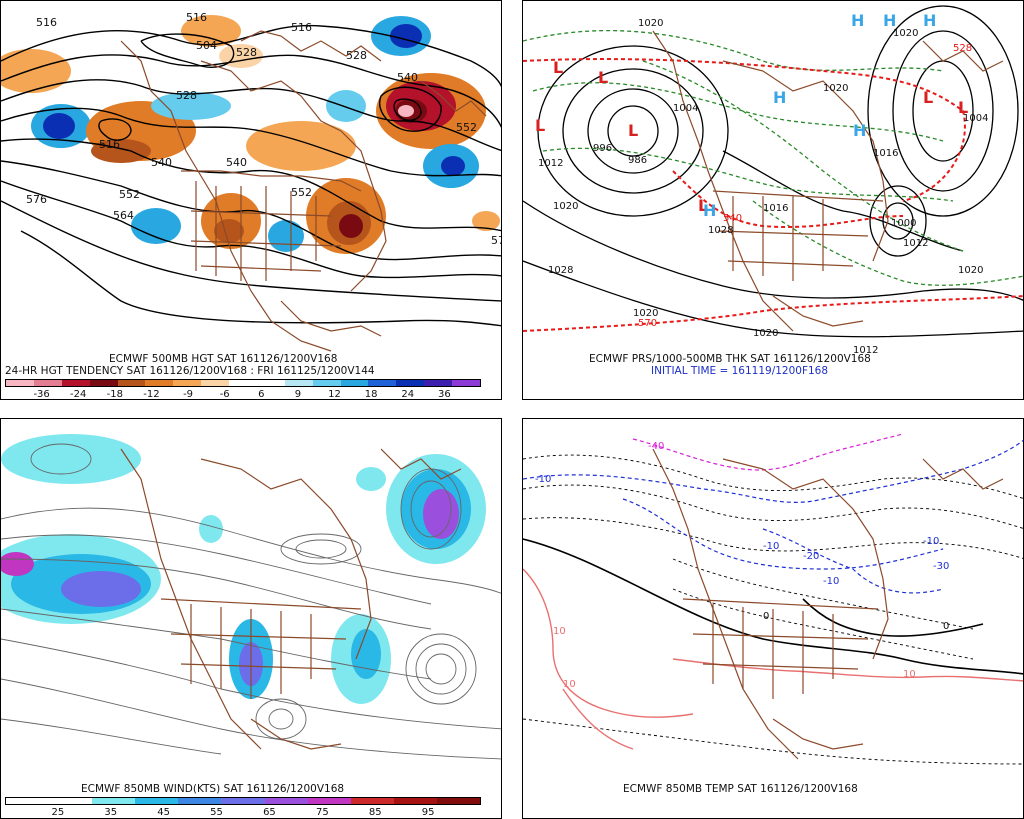  What do you see at coordinates (243, 812) in the screenshot?
I see `wind-colorbar-ticks: 25 35 45 55 65 75 85 95` at bounding box center [243, 812].